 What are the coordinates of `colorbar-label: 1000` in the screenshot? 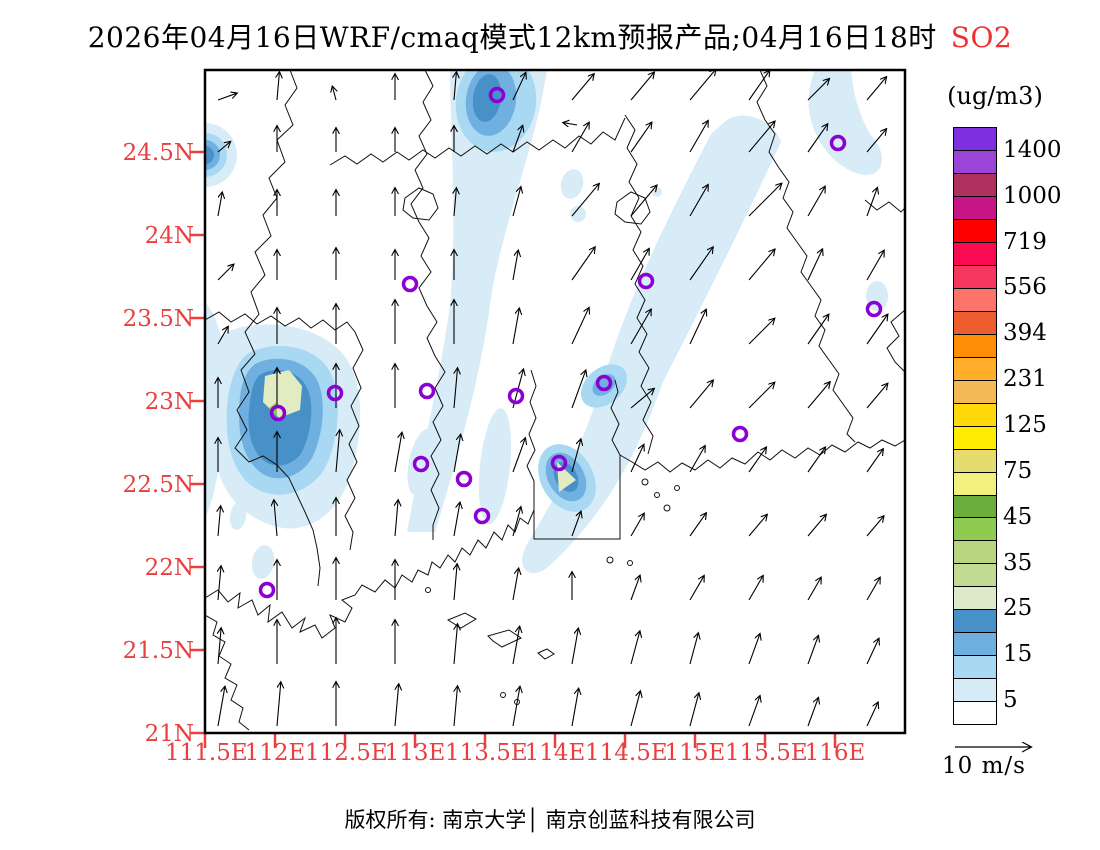 It's located at (1032, 195).